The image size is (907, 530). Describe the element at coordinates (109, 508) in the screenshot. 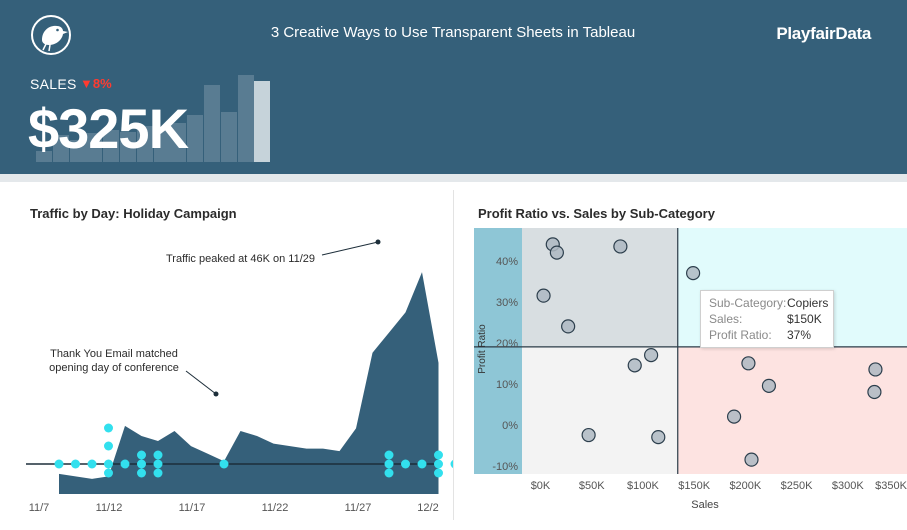

I see `traffic-x-tick: 11/12` at that location.